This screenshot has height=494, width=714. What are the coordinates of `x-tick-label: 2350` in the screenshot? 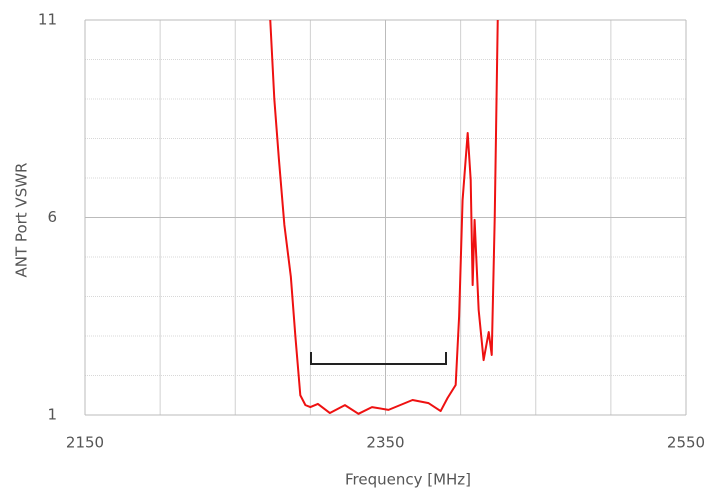 It's located at (385, 443).